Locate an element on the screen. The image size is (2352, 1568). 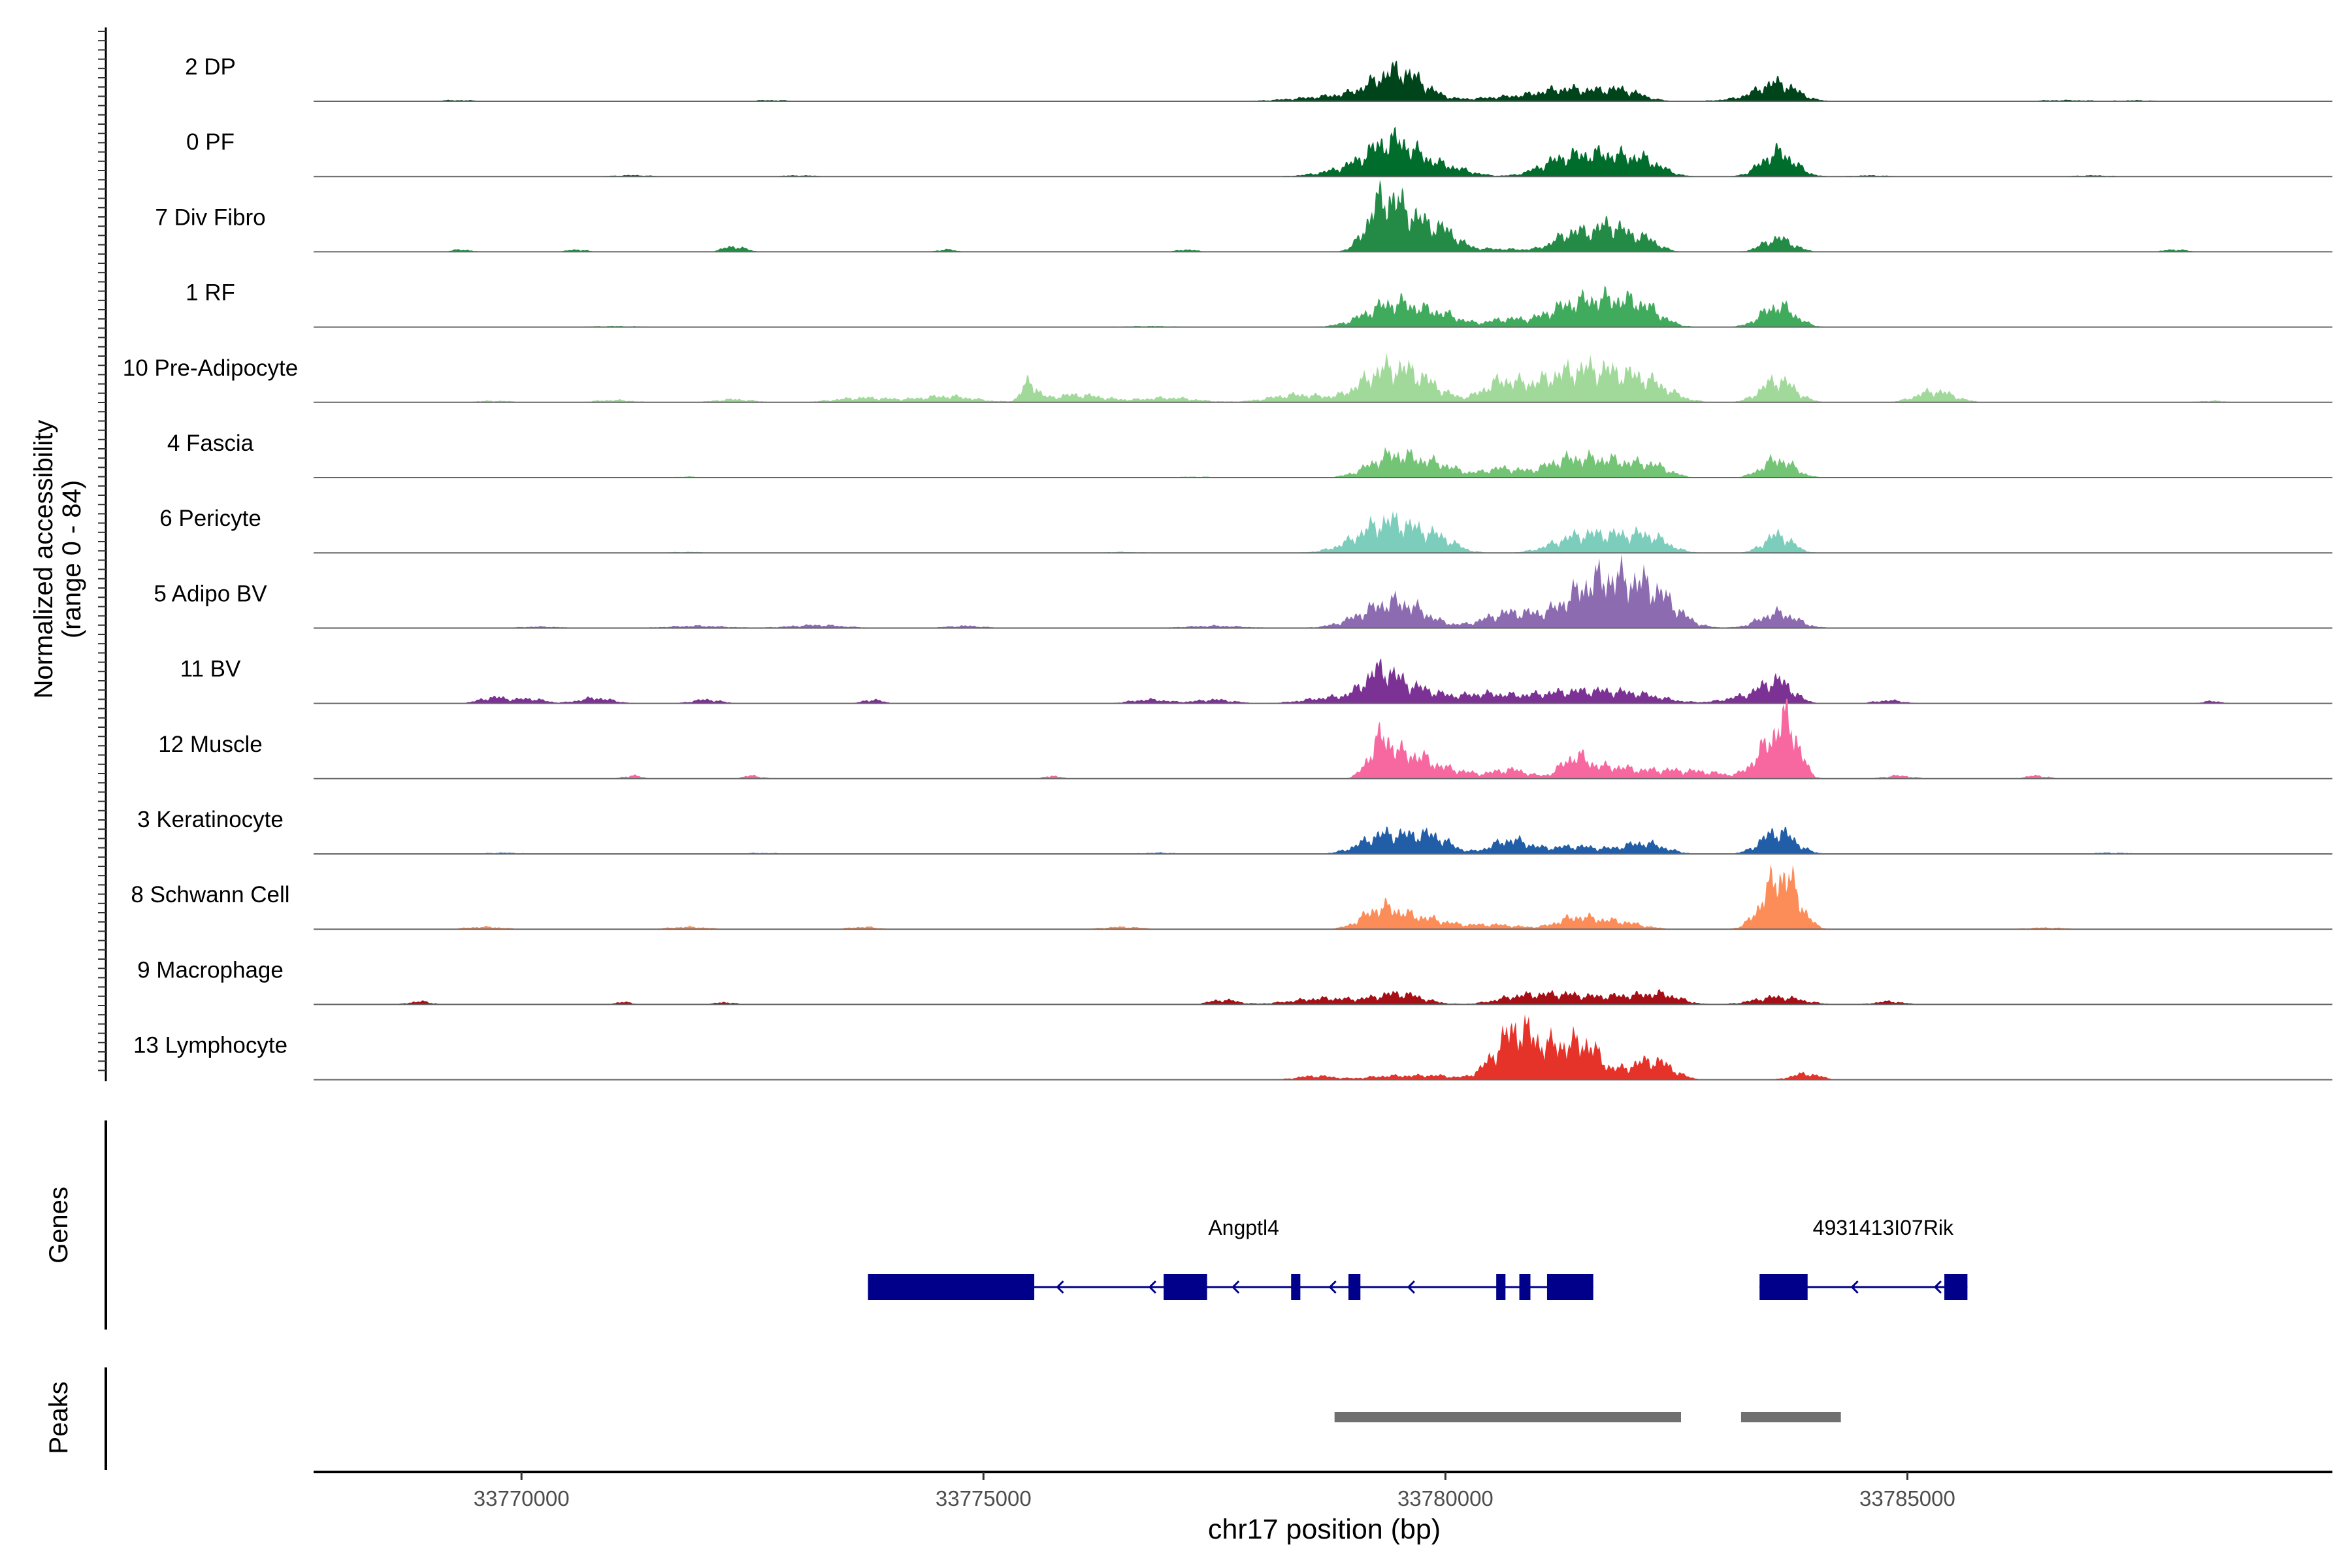
x-tick-label: 33770000 is located at coordinates (522, 1498).